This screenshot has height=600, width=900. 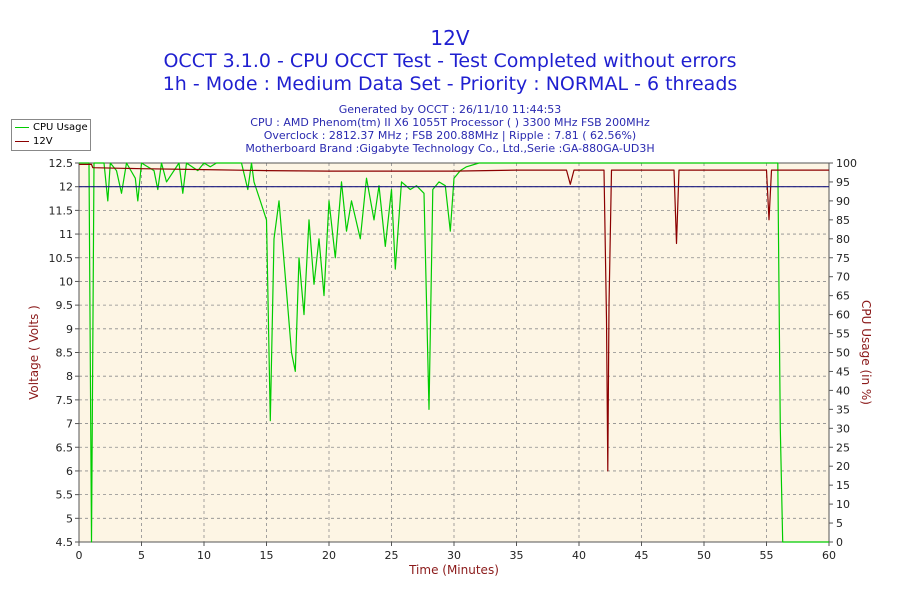 What do you see at coordinates (79, 555) in the screenshot?
I see `x-tick-label: 0` at bounding box center [79, 555].